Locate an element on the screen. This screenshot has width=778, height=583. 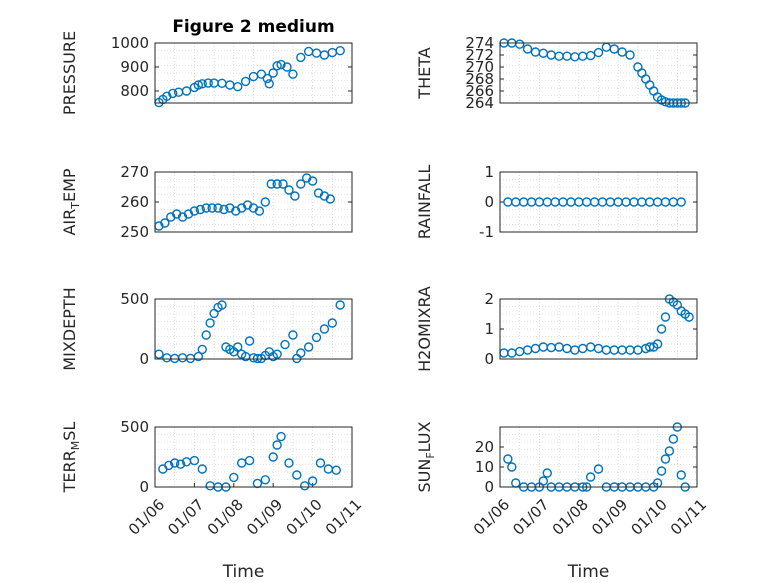
x-tick-label: 01/10 is located at coordinates (303, 516).